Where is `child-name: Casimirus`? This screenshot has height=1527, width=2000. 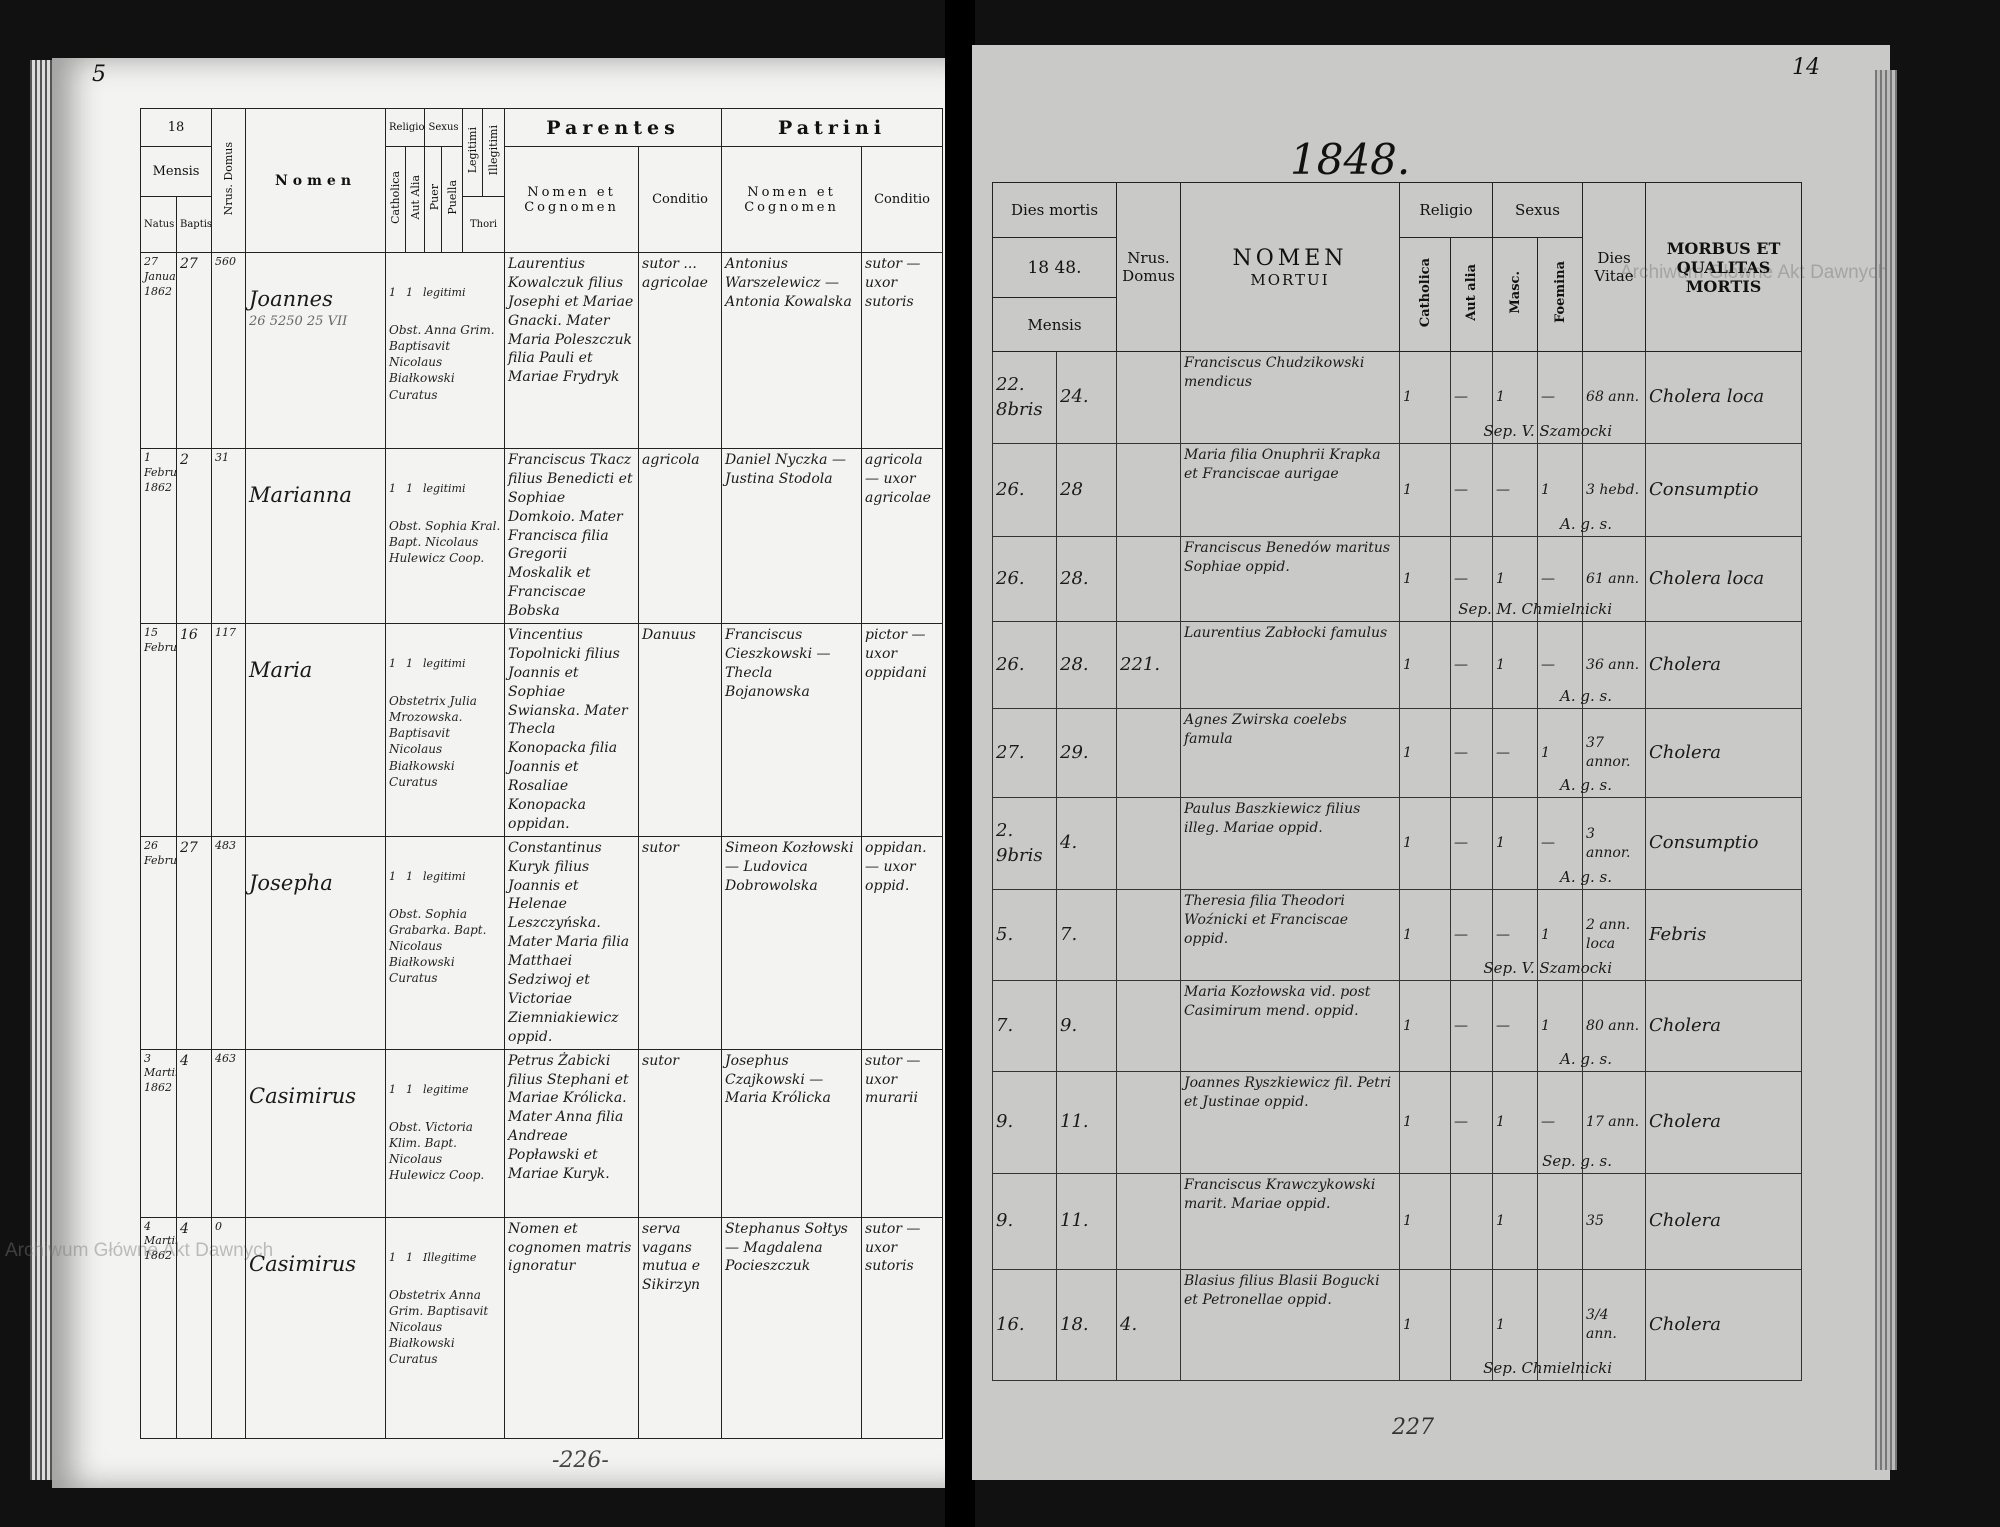 child-name: Casimirus is located at coordinates (316, 1133).